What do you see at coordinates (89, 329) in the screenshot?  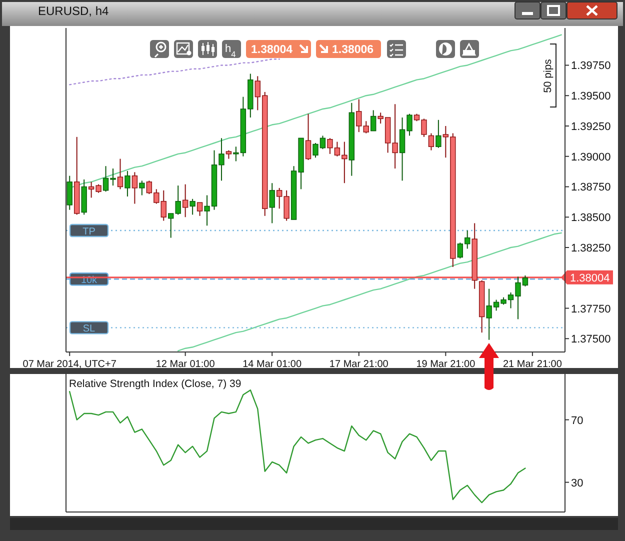 I see `ref-line-label: SL` at bounding box center [89, 329].